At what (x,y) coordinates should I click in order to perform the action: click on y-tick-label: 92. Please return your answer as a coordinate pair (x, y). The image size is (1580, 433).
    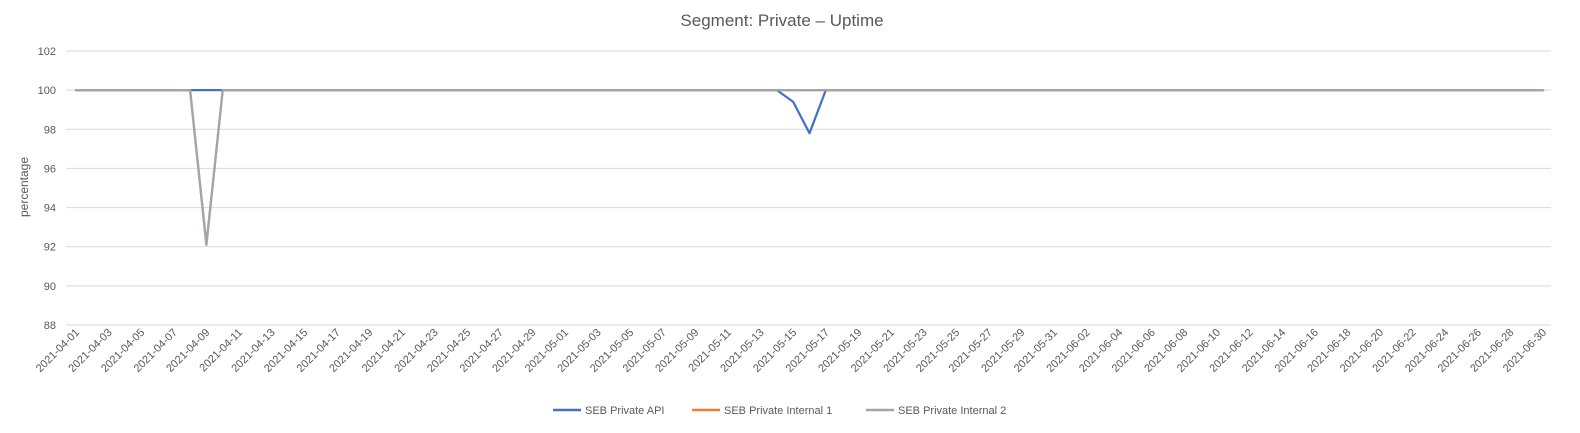
    Looking at the image, I should click on (50, 248).